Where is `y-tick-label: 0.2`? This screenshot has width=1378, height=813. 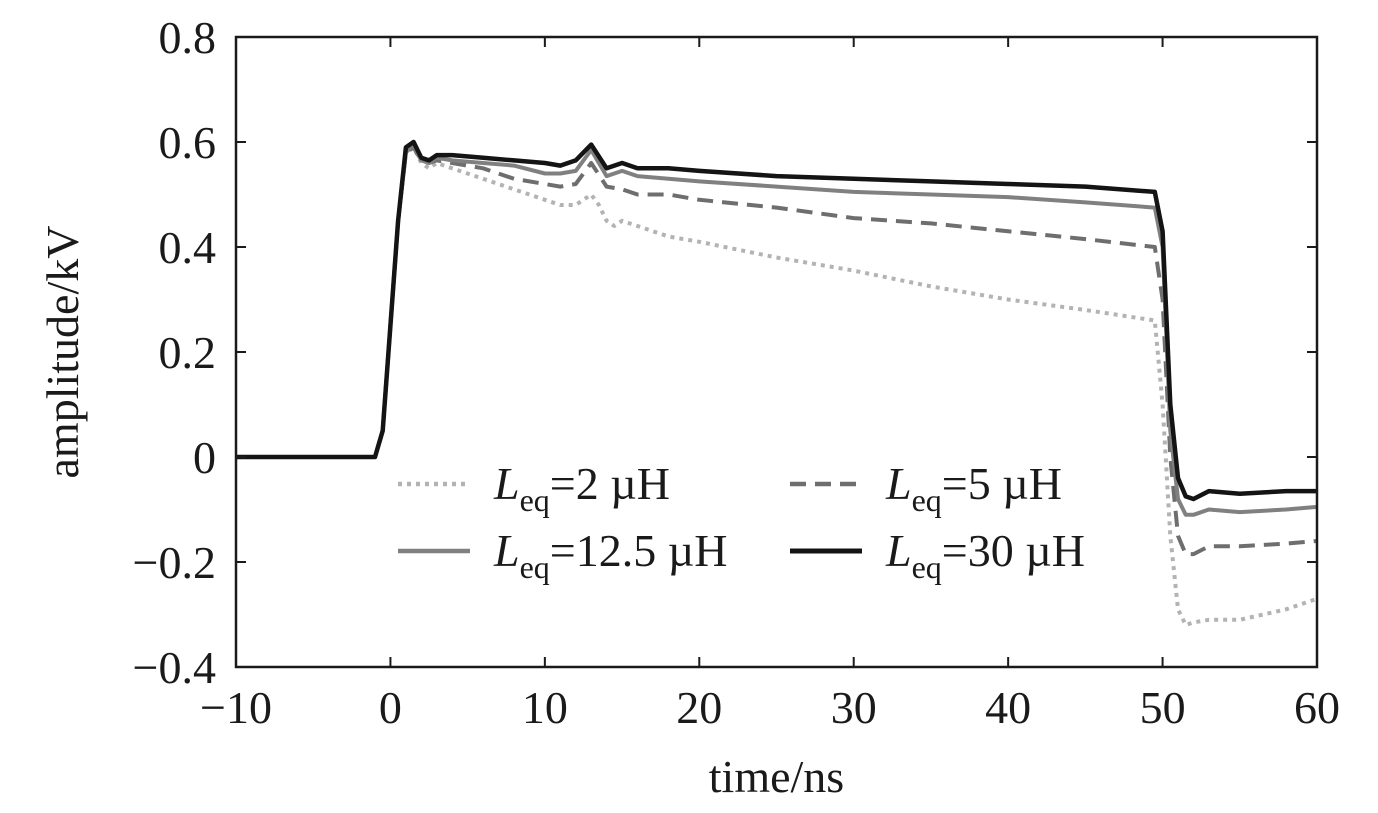 y-tick-label: 0.2 is located at coordinates (188, 352).